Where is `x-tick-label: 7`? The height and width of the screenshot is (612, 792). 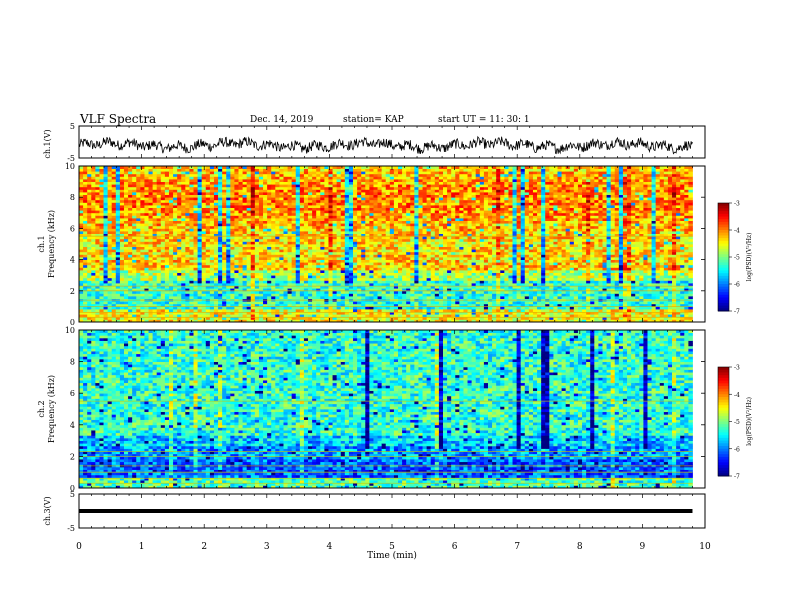 x-tick-label: 7 is located at coordinates (517, 547).